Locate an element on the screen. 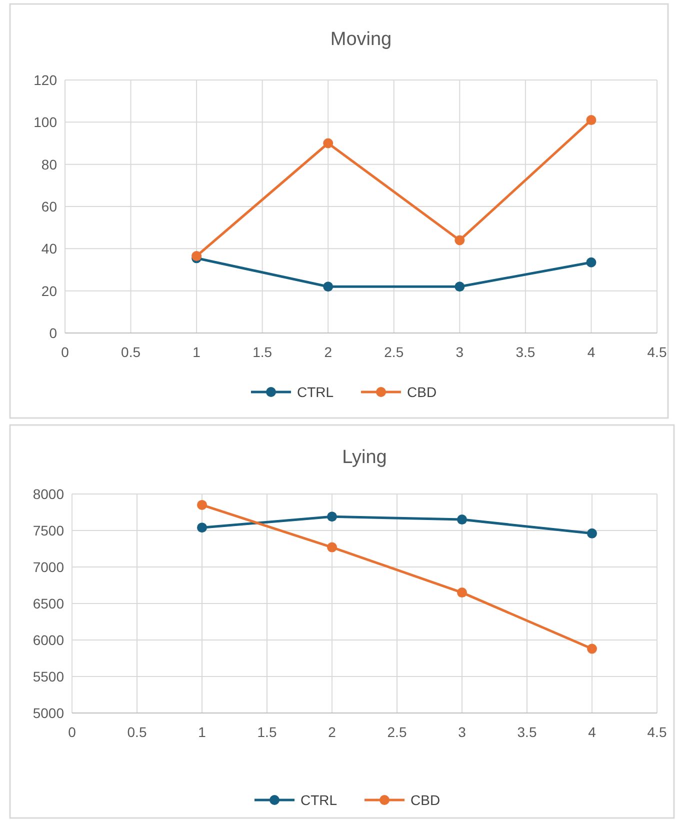 The width and height of the screenshot is (676, 820). y-tick-label: 120 is located at coordinates (46, 80).